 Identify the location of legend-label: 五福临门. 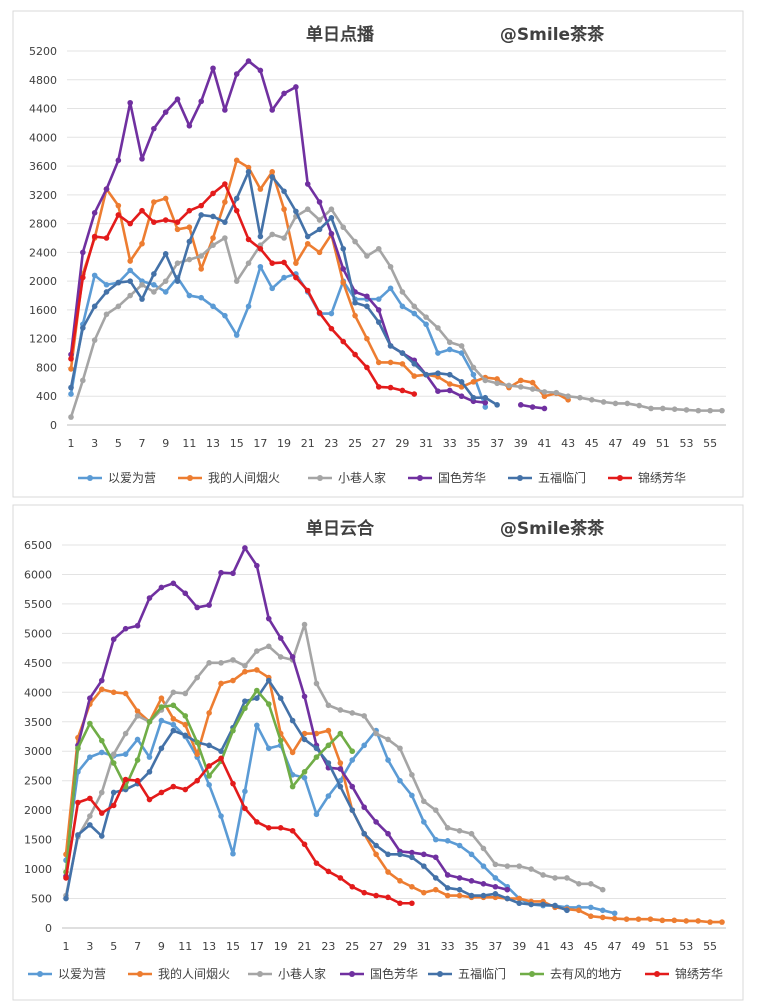
(562, 477).